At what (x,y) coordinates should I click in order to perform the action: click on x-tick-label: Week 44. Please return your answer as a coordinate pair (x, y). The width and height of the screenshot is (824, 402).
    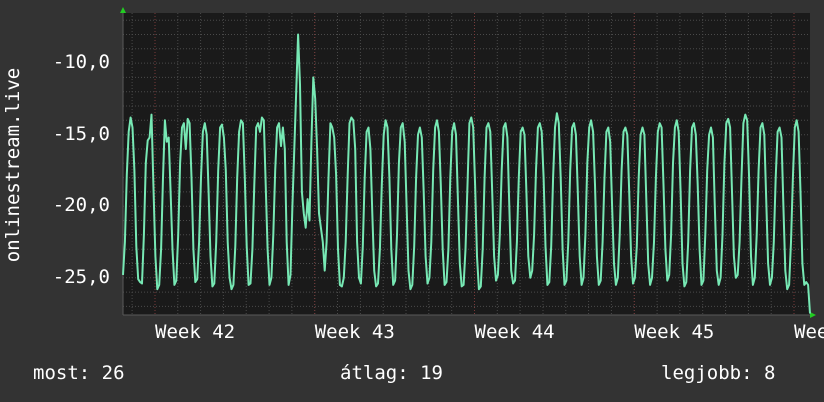
    Looking at the image, I should click on (515, 332).